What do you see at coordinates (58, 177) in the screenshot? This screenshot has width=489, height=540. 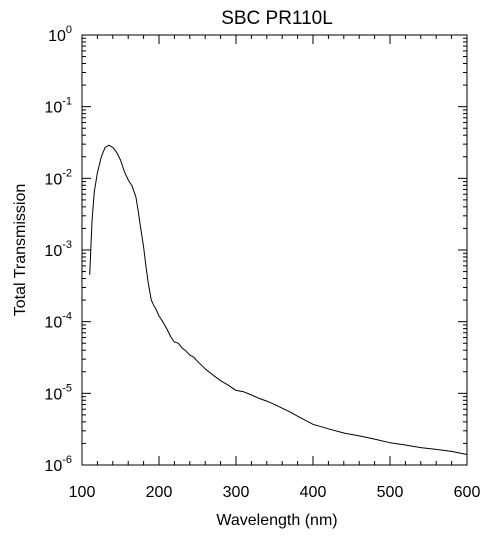 I see `y-tick-label: 10⁻²` at bounding box center [58, 177].